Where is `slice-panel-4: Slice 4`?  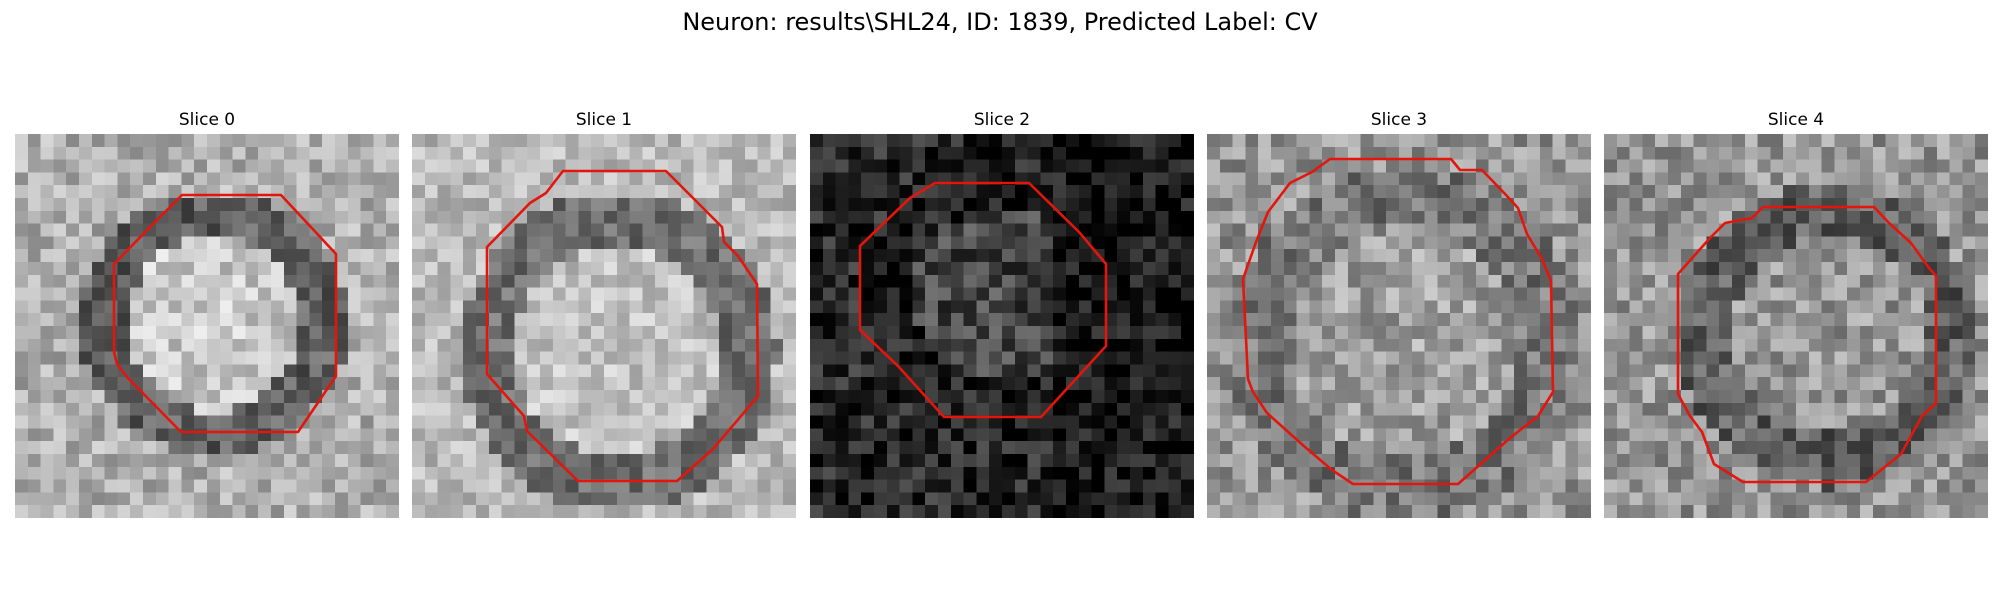 slice-panel-4: Slice 4 is located at coordinates (1796, 315).